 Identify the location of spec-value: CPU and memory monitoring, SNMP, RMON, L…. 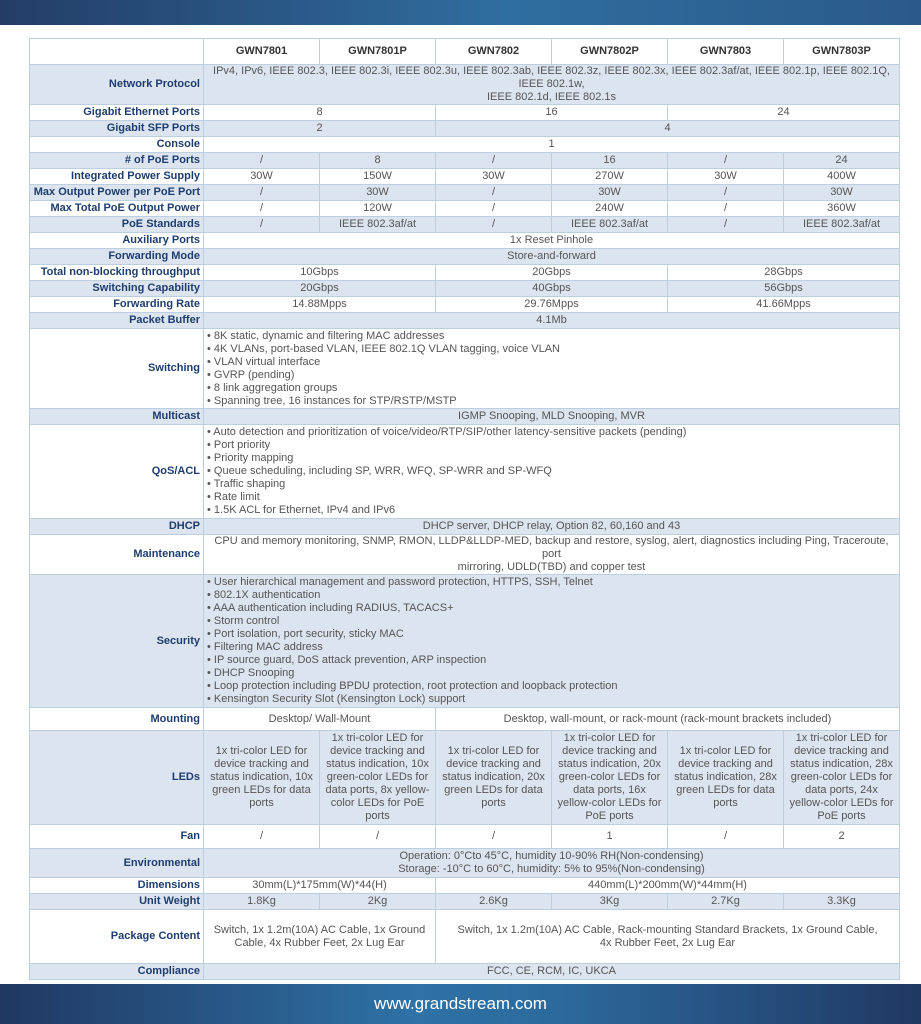
(551, 554).